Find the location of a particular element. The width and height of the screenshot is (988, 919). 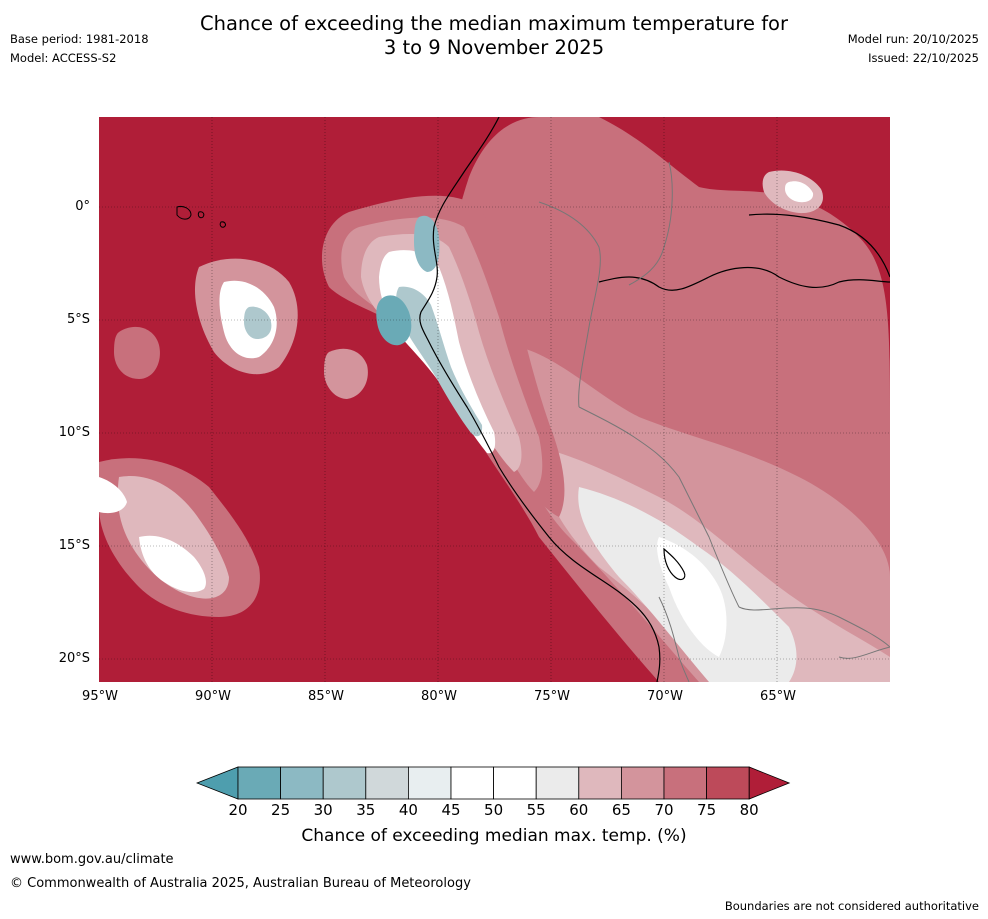

colorbar-tick-label: 60 is located at coordinates (579, 810).